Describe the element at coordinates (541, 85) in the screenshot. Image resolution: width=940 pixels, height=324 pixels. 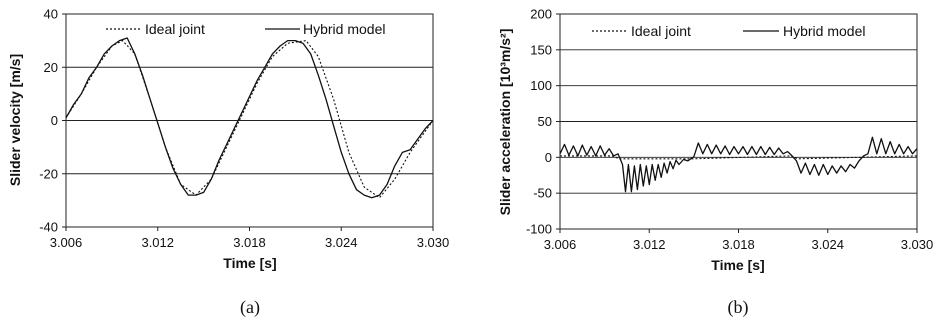
I see `y-tick-label: 100` at that location.